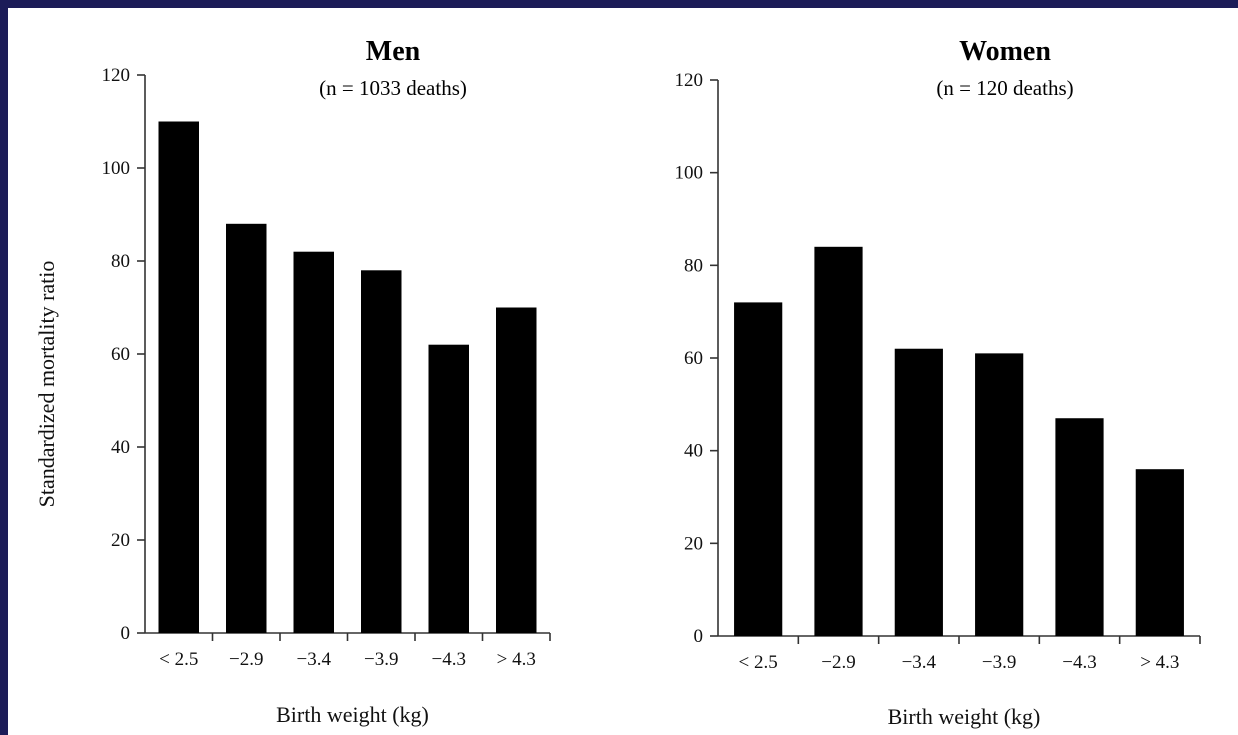 This screenshot has height=735, width=1238. Describe the element at coordinates (393, 88) in the screenshot. I see `chart-subtitle: (n = 1033 deaths)` at that location.